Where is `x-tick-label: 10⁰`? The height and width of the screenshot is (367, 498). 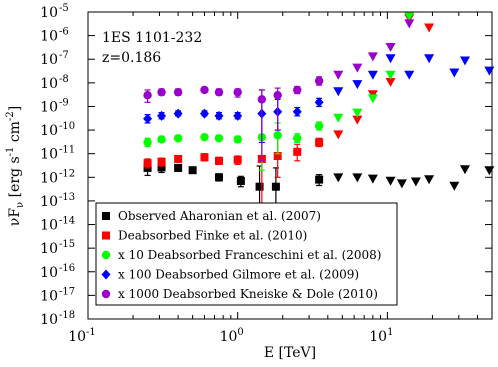
x-tick-label: 10⁰ is located at coordinates (232, 336).